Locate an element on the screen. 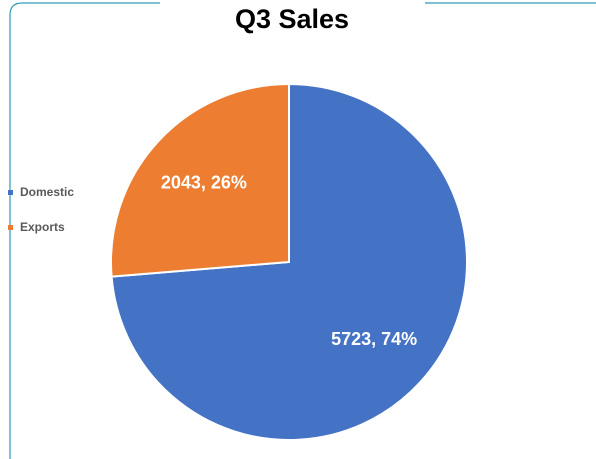 This screenshot has height=459, width=596. legend-label: Domestic is located at coordinates (47, 192).